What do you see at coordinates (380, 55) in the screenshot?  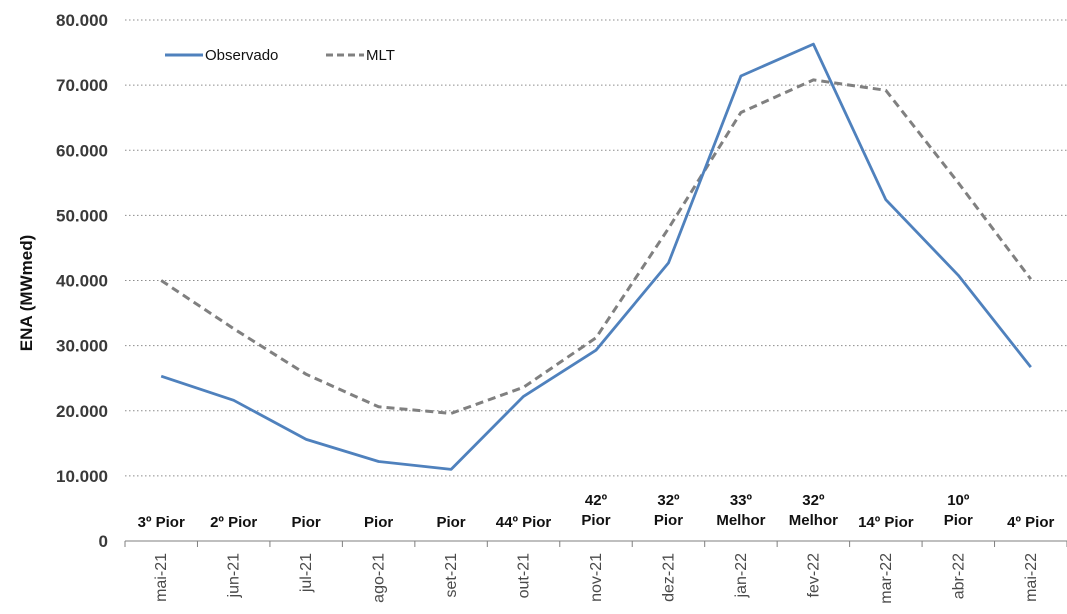 I see `legend-label: MLT` at bounding box center [380, 55].